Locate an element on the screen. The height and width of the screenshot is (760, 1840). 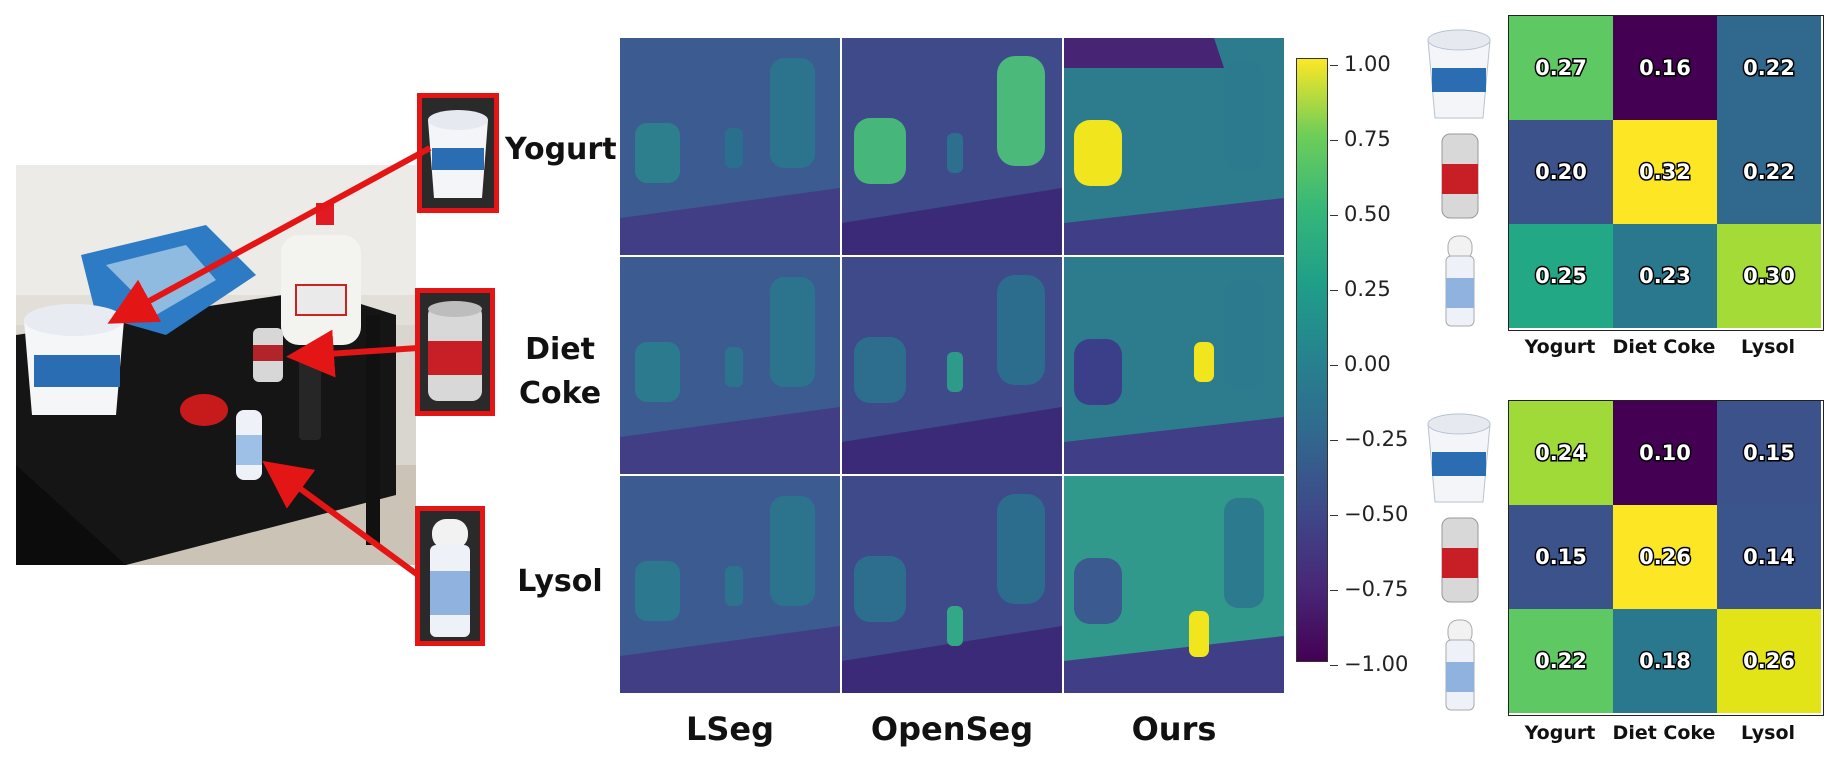
matrix-2-cell-2-0: 0.22 is located at coordinates (1561, 661).